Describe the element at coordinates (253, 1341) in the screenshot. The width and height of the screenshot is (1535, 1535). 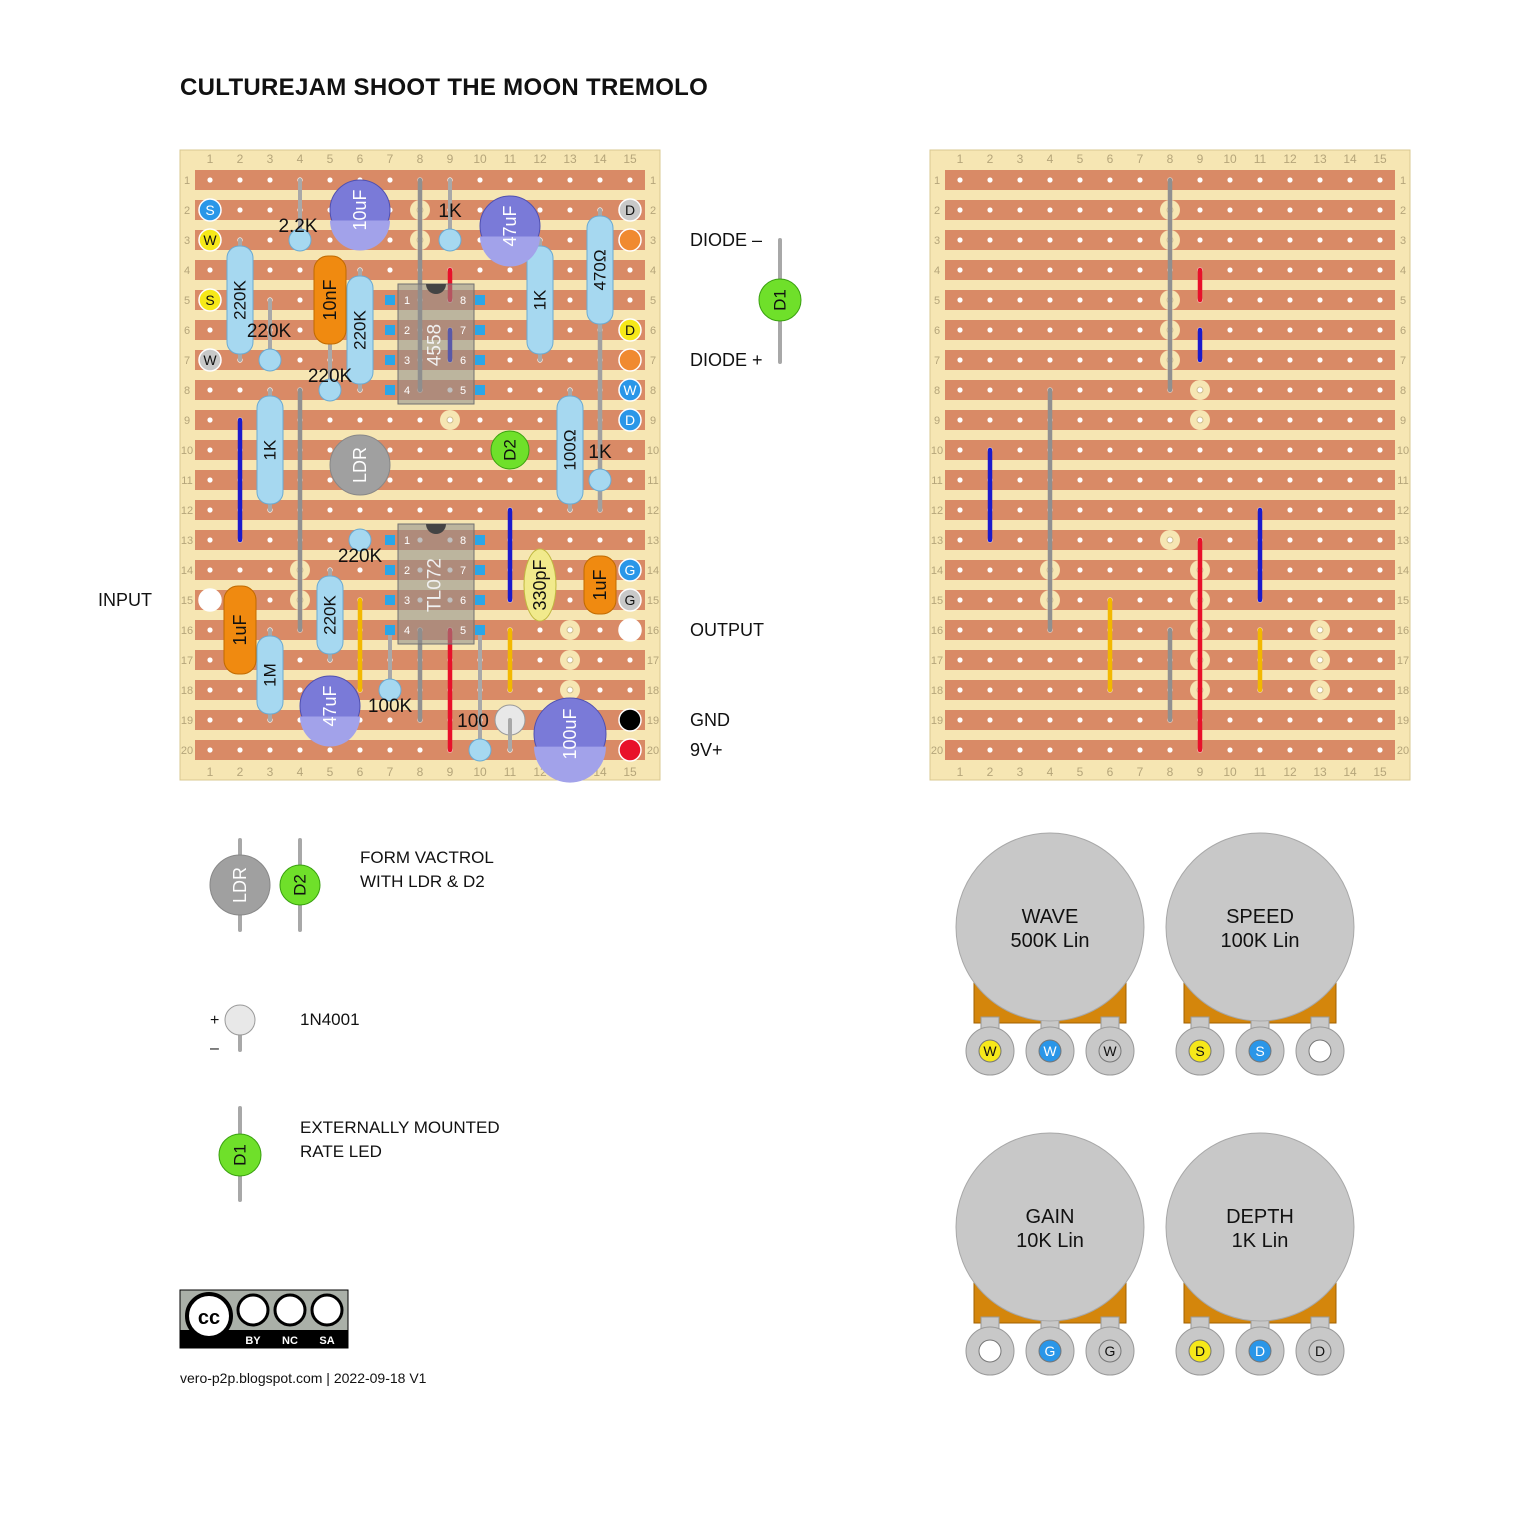
I see `license-by: BY` at that location.